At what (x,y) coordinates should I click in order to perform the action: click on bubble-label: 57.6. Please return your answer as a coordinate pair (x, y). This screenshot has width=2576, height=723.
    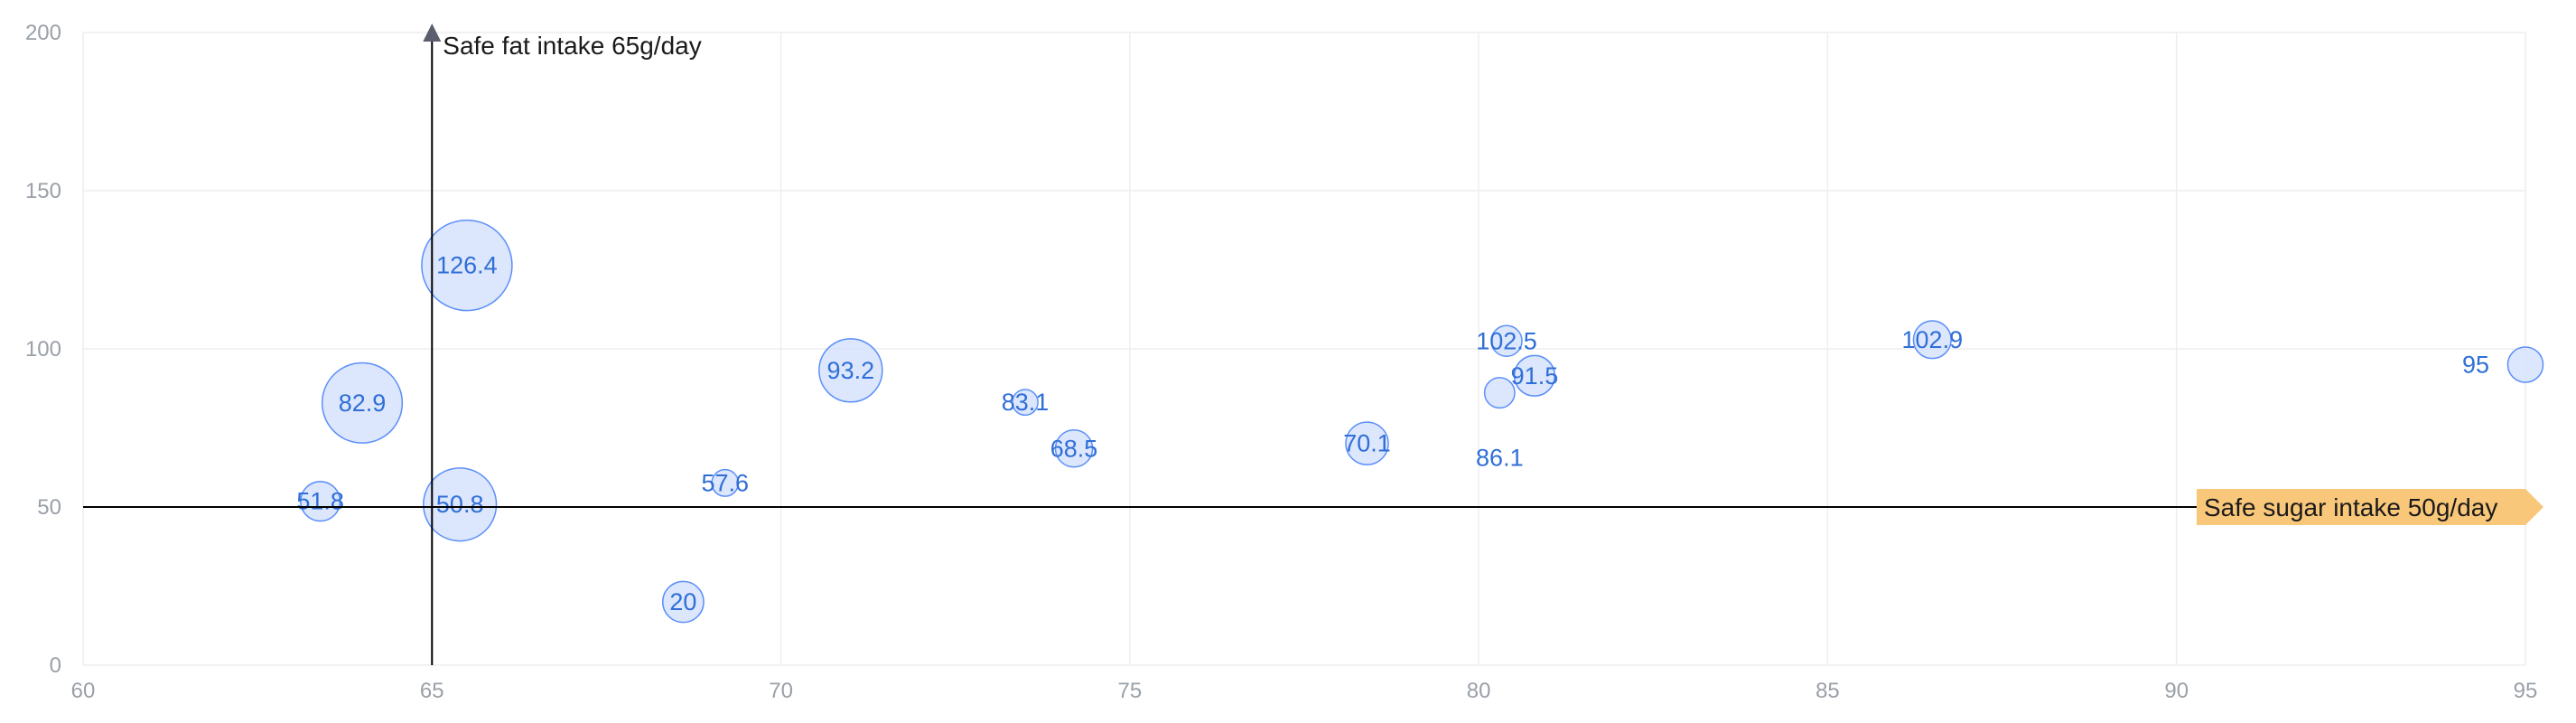
    Looking at the image, I should click on (725, 482).